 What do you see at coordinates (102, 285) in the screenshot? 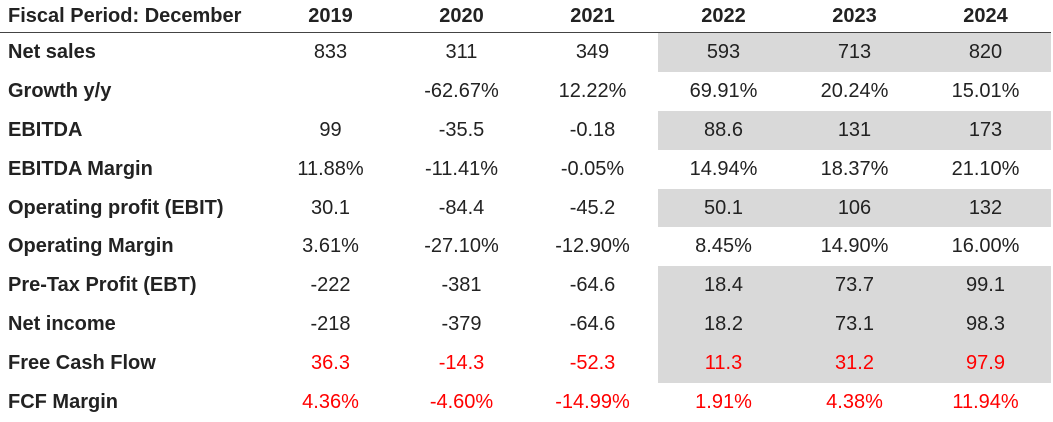
I see `row-label: Pre-Tax Profit (EBT)` at bounding box center [102, 285].